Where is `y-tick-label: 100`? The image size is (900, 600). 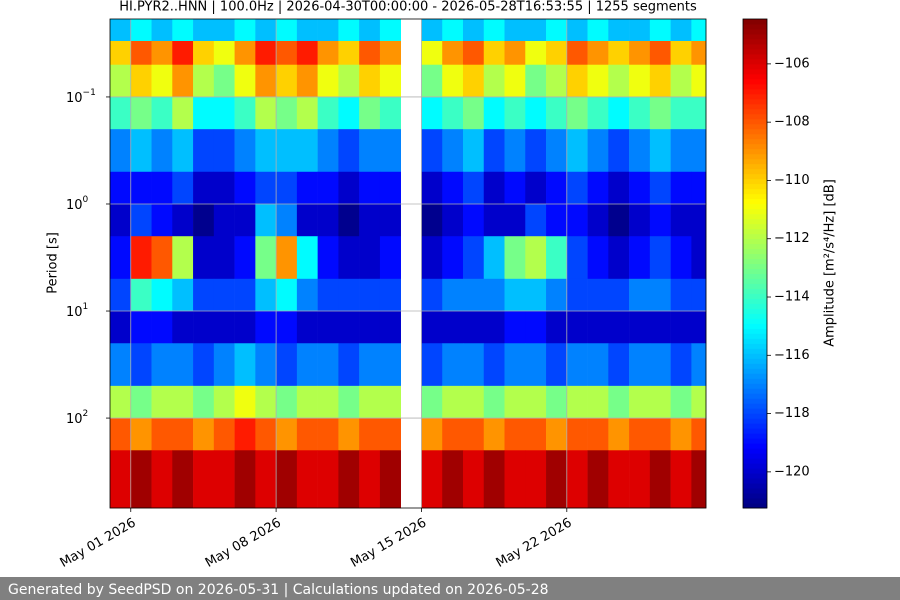 y-tick-label: 100 is located at coordinates (77, 203).